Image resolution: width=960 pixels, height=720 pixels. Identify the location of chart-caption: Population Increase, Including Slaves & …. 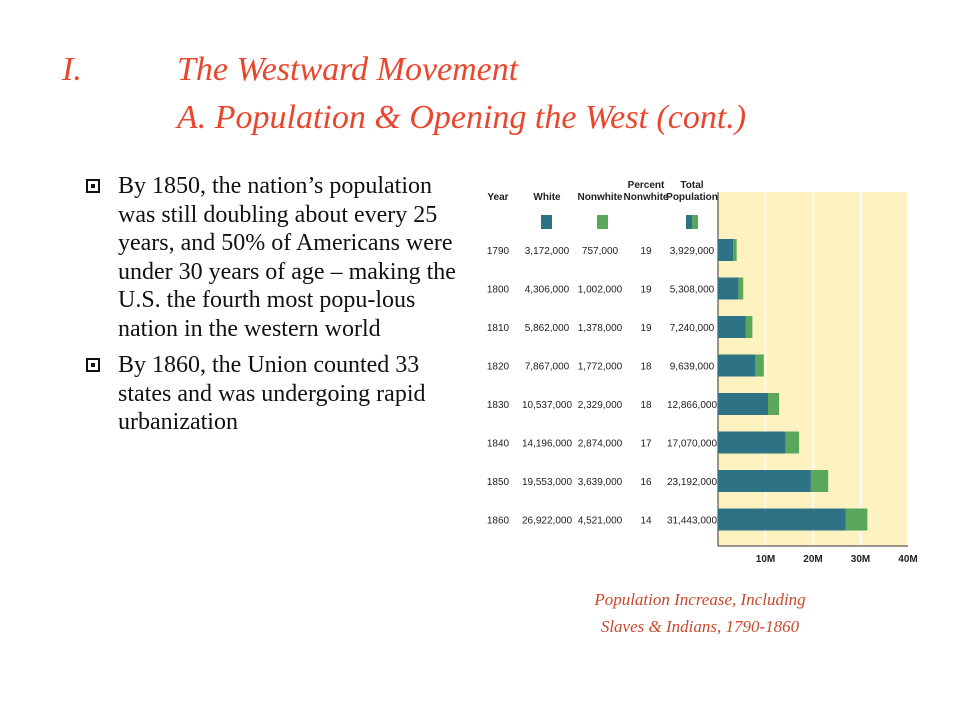
(700, 613).